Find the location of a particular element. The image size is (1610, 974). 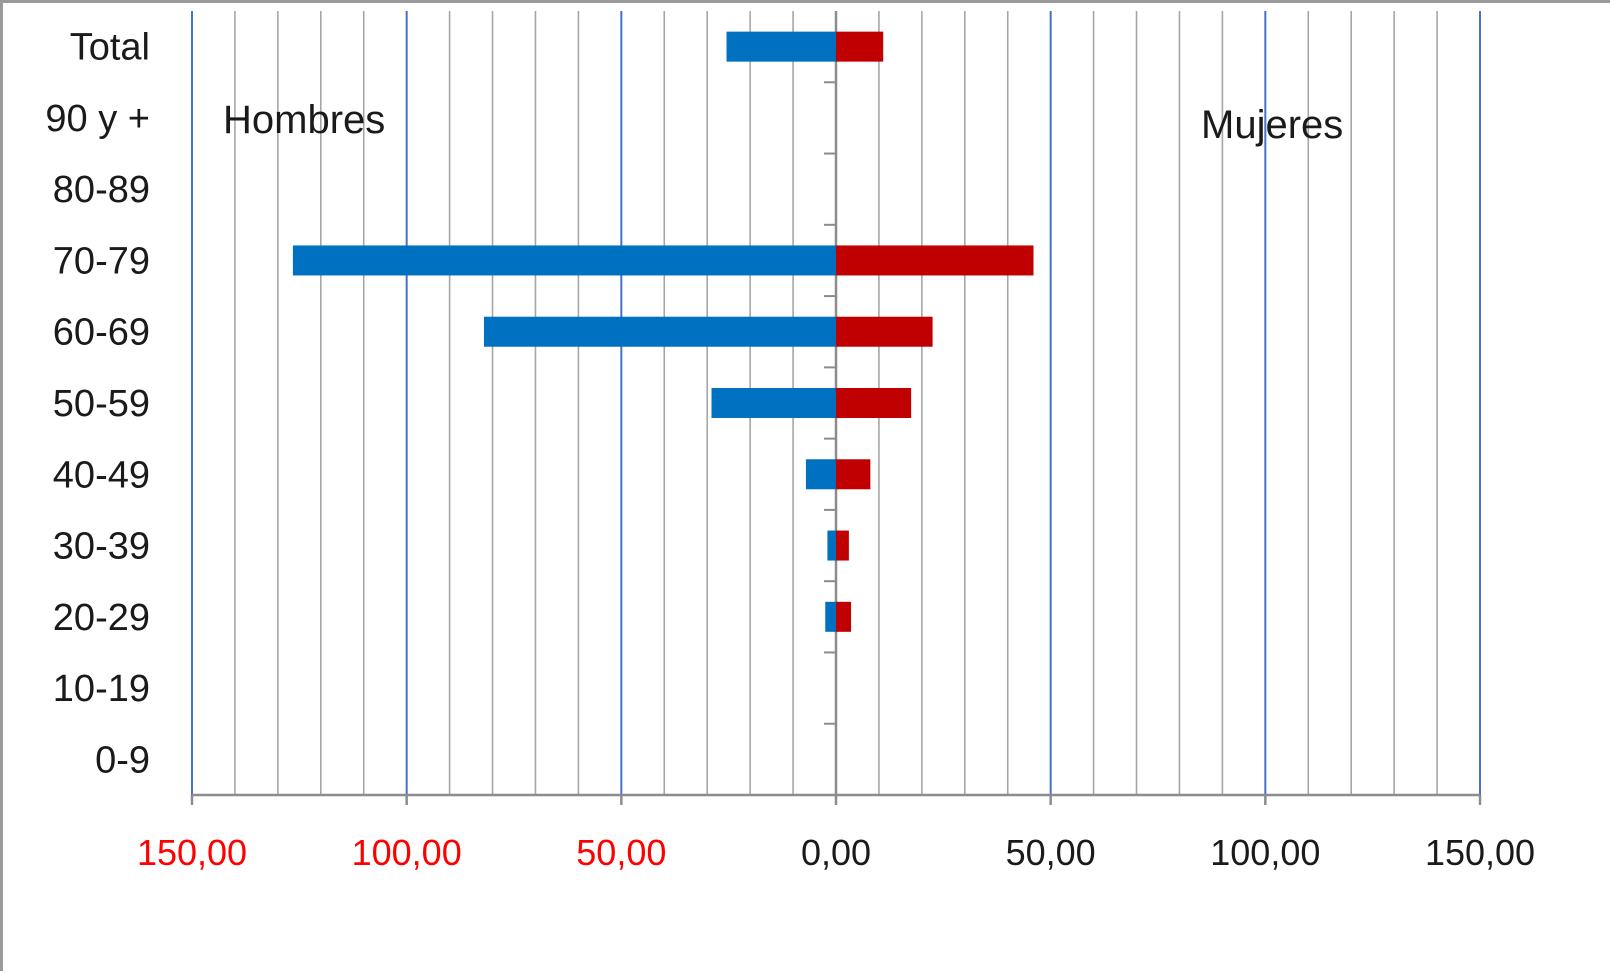

y-tick-label: 10-19 is located at coordinates (101, 689).